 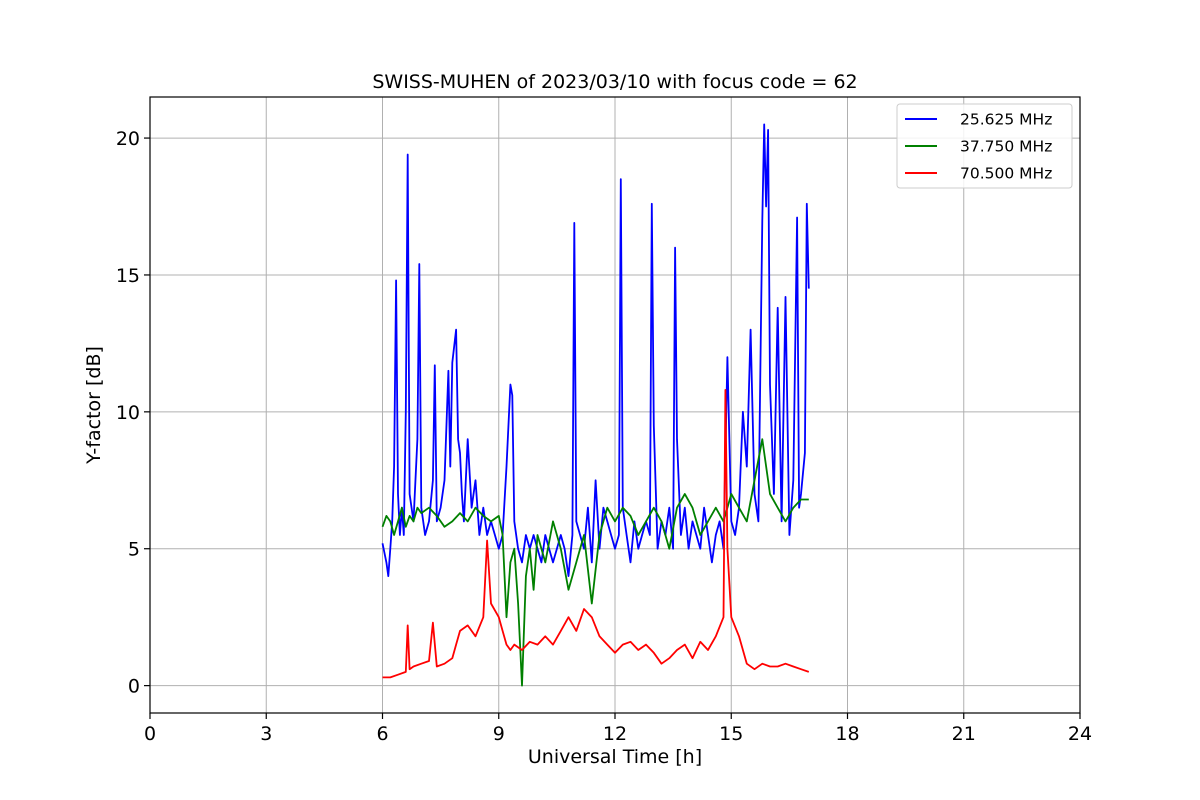 What do you see at coordinates (128, 139) in the screenshot?
I see `y-tick-label: 20` at bounding box center [128, 139].